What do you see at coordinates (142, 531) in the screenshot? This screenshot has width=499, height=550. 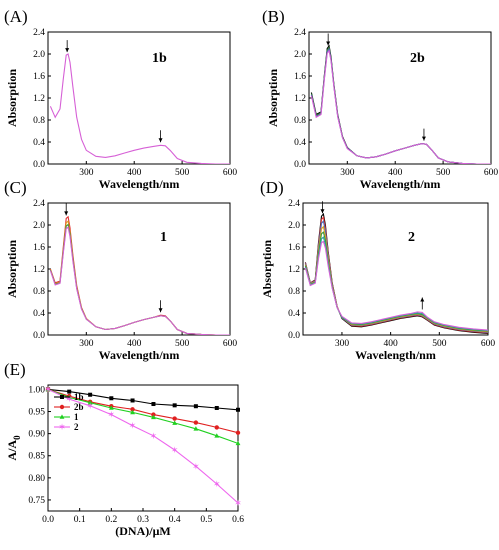 I see `x-axis-title: (DNA)/μM` at bounding box center [142, 531].